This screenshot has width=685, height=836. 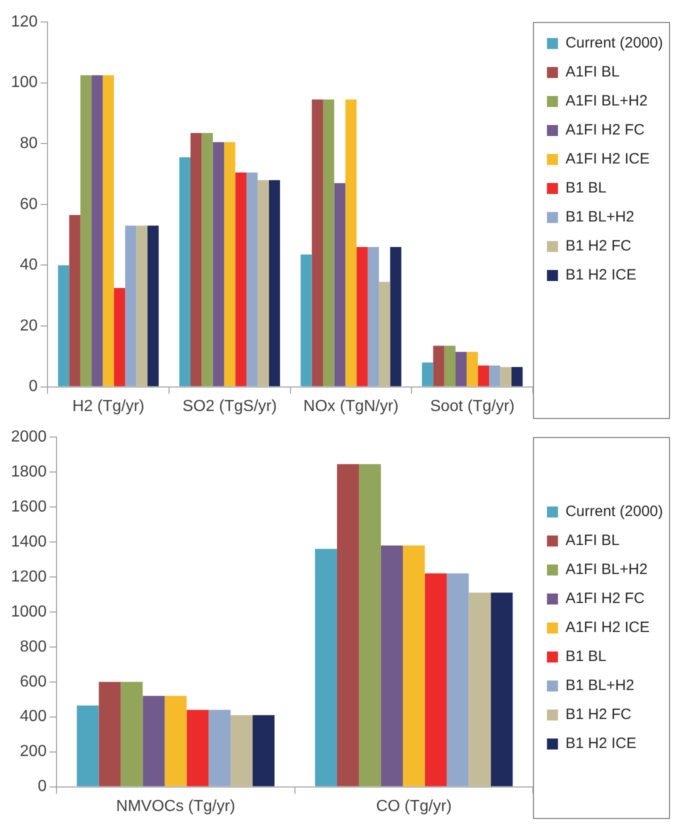 I want to click on x-tick-label: H2 (Tg/yr), so click(x=108, y=406).